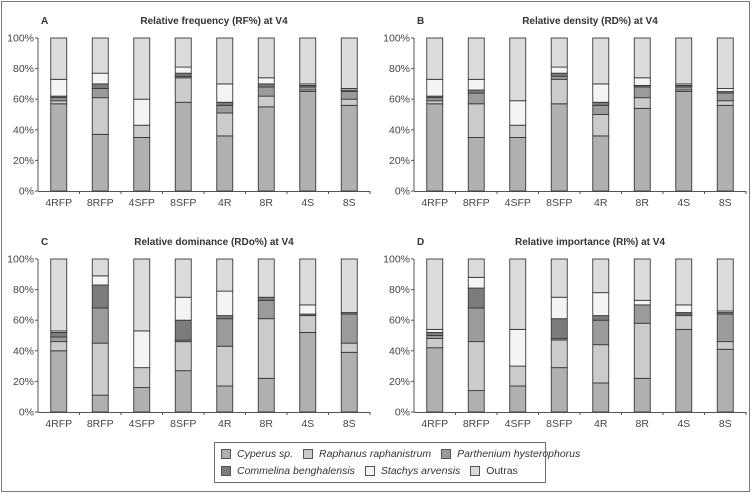  Describe the element at coordinates (476, 424) in the screenshot. I see `x-tick-label: 8RFP` at that location.